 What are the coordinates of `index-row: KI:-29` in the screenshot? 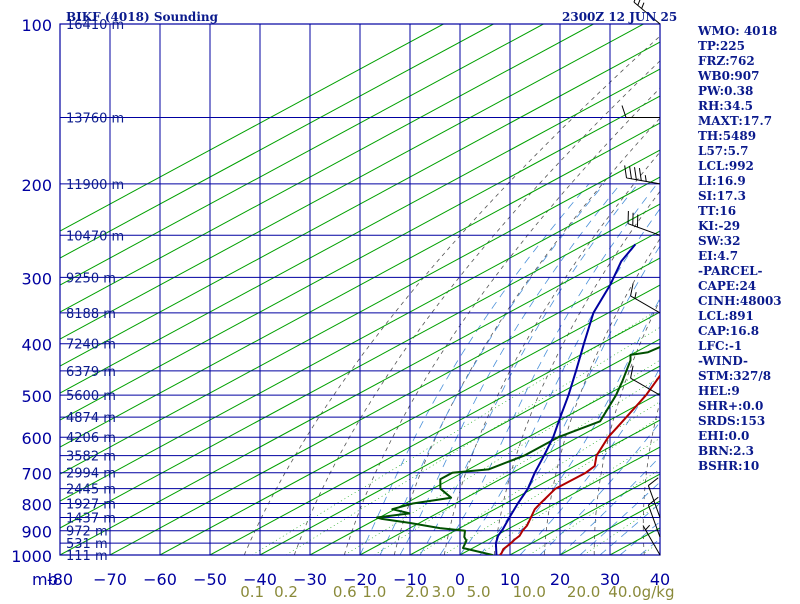 It's located at (748, 226).